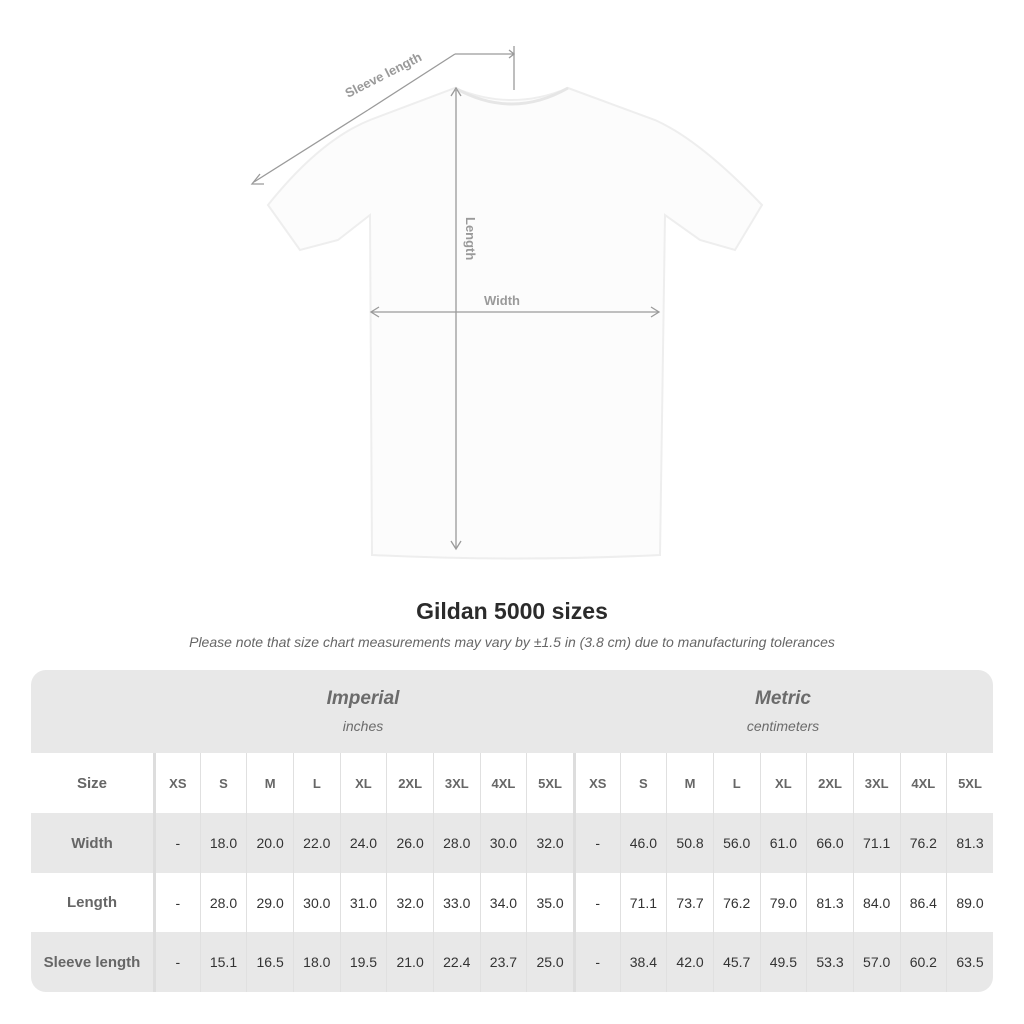 The width and height of the screenshot is (1024, 1024). I want to click on value-cell-metric: 79.0, so click(783, 902).